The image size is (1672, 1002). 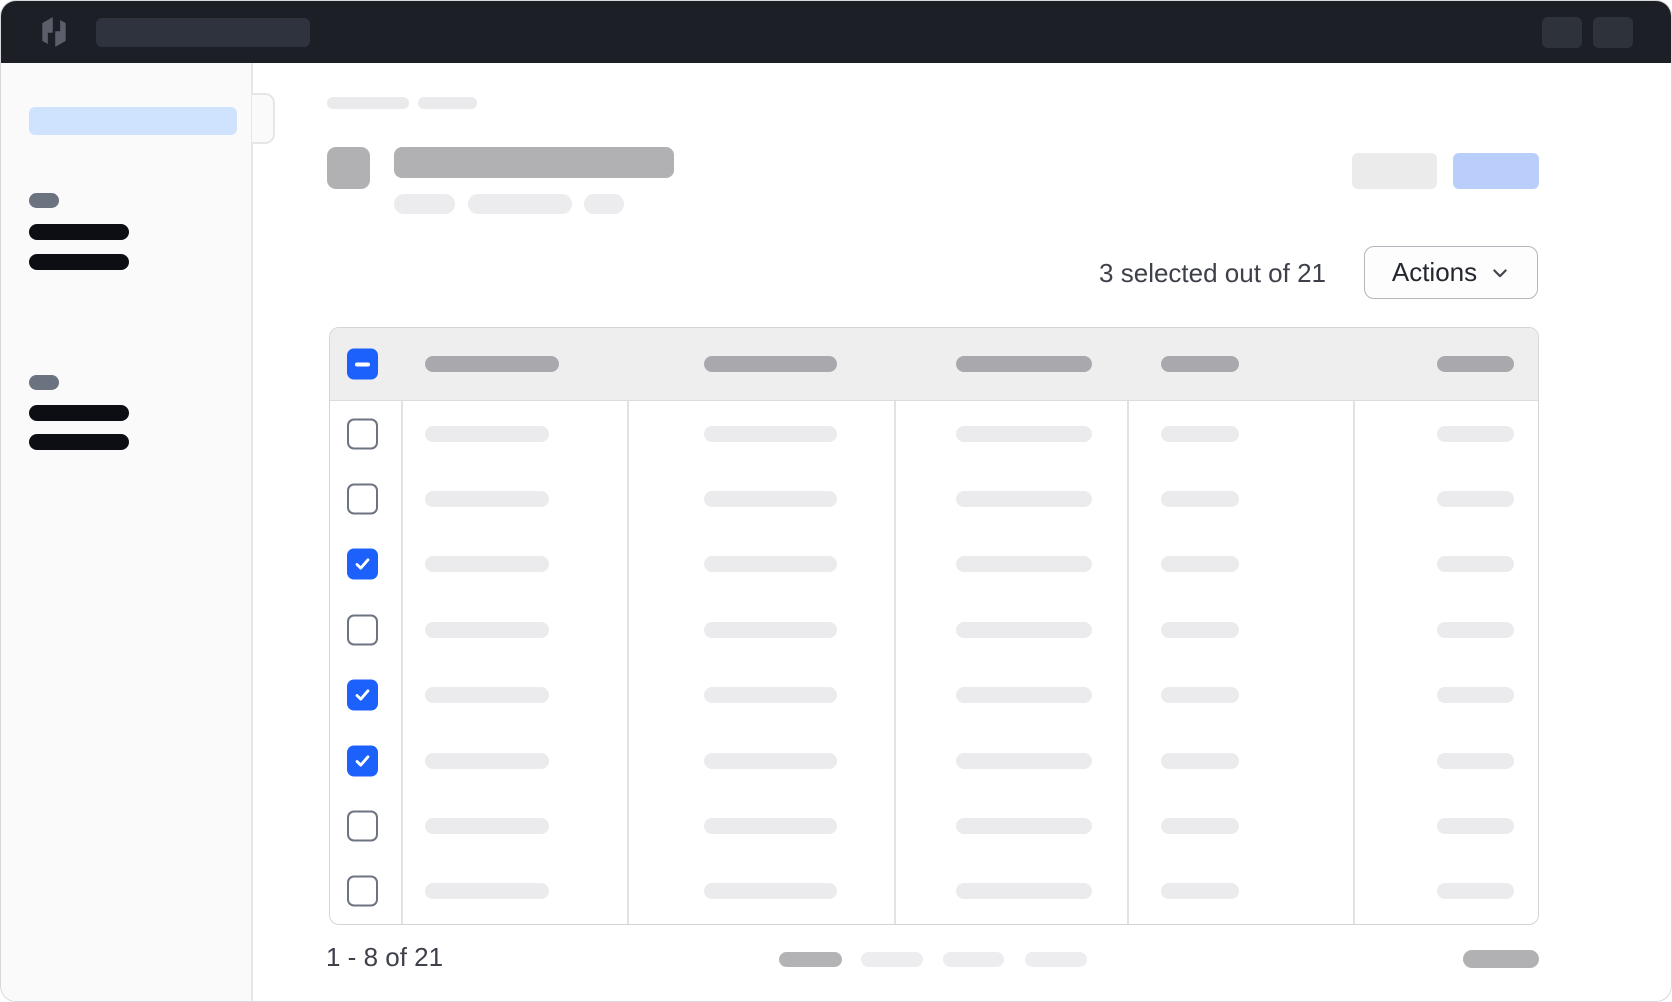 I want to click on actions-button-label: Actions, so click(x=1434, y=272).